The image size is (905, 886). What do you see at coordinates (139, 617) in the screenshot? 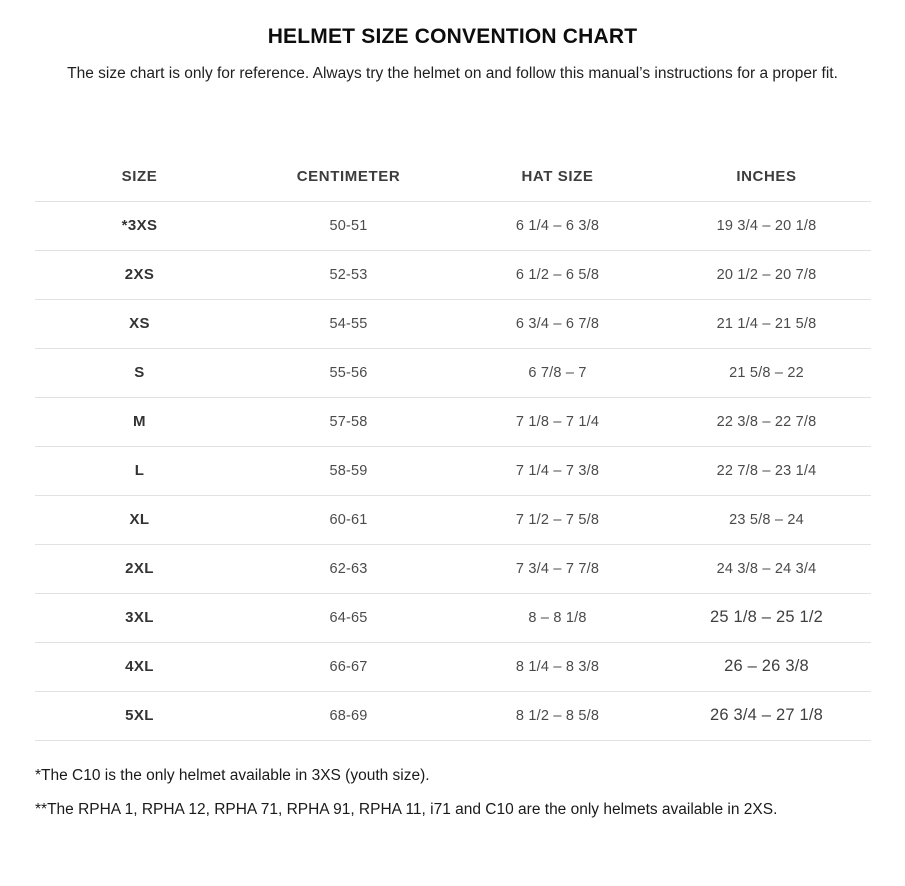
I see `size-cell: 3XL` at bounding box center [139, 617].